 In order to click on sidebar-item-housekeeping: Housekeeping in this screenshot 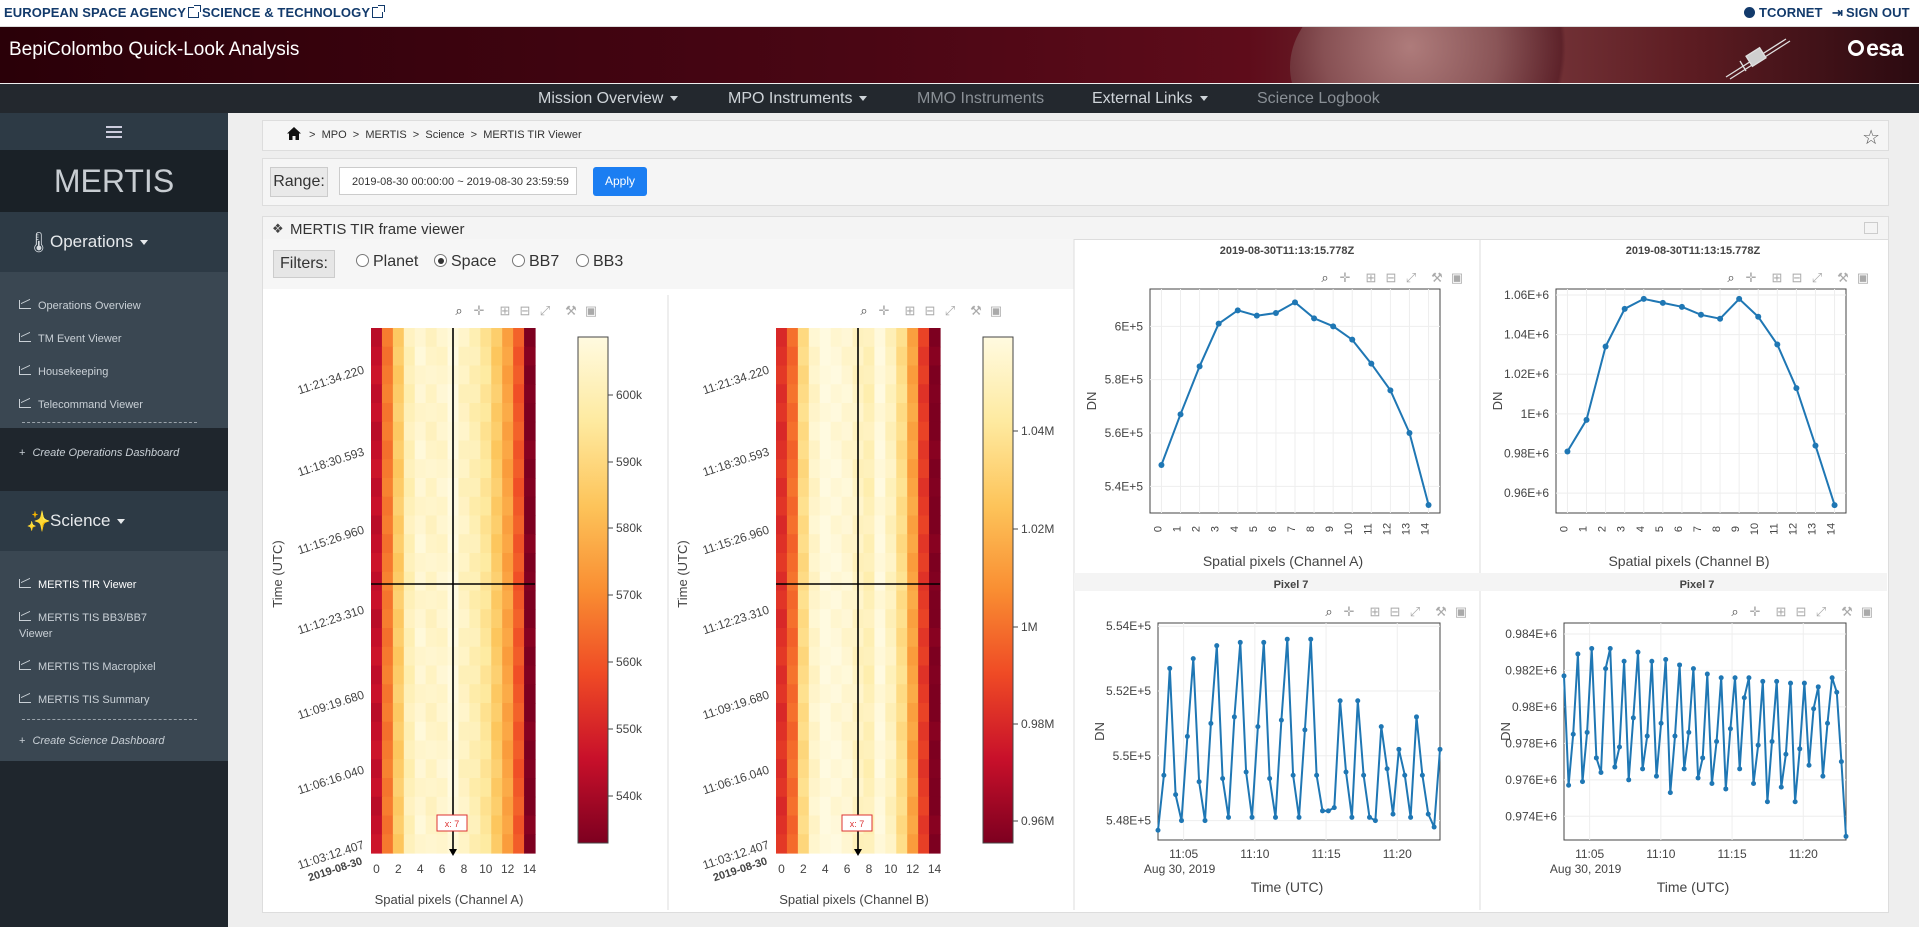, I will do `click(63, 372)`.